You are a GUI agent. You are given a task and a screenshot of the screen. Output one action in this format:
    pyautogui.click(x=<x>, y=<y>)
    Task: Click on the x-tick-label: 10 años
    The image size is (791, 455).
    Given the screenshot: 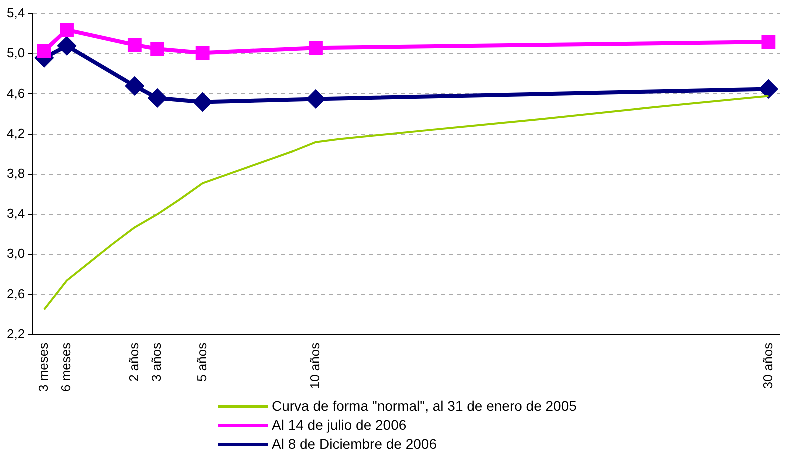 What is the action you would take?
    pyautogui.click(x=315, y=366)
    